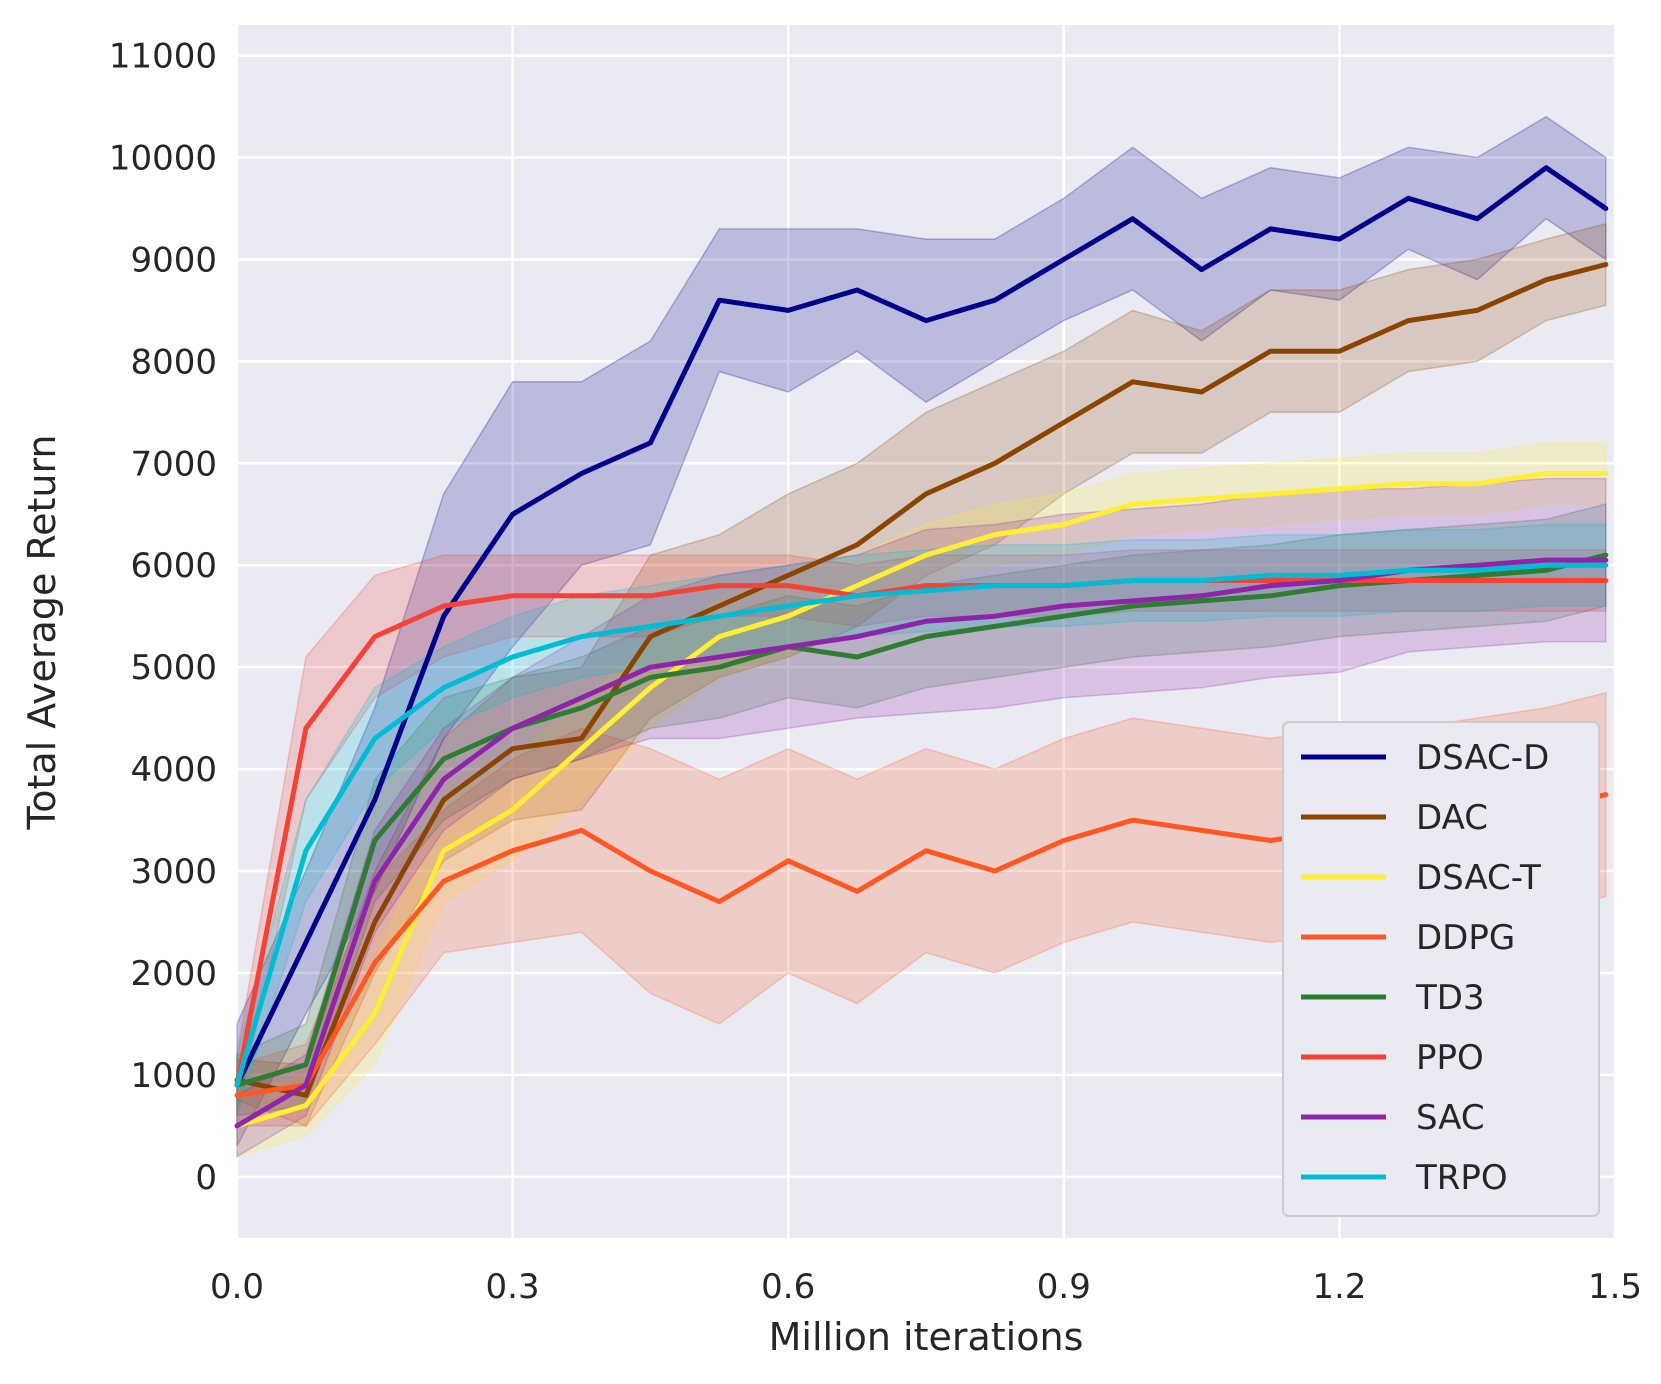  I want to click on legend: DSAC-D DAC DSAC-T DDPG TD3 PPO SAC TRPO, so click(1441, 969).